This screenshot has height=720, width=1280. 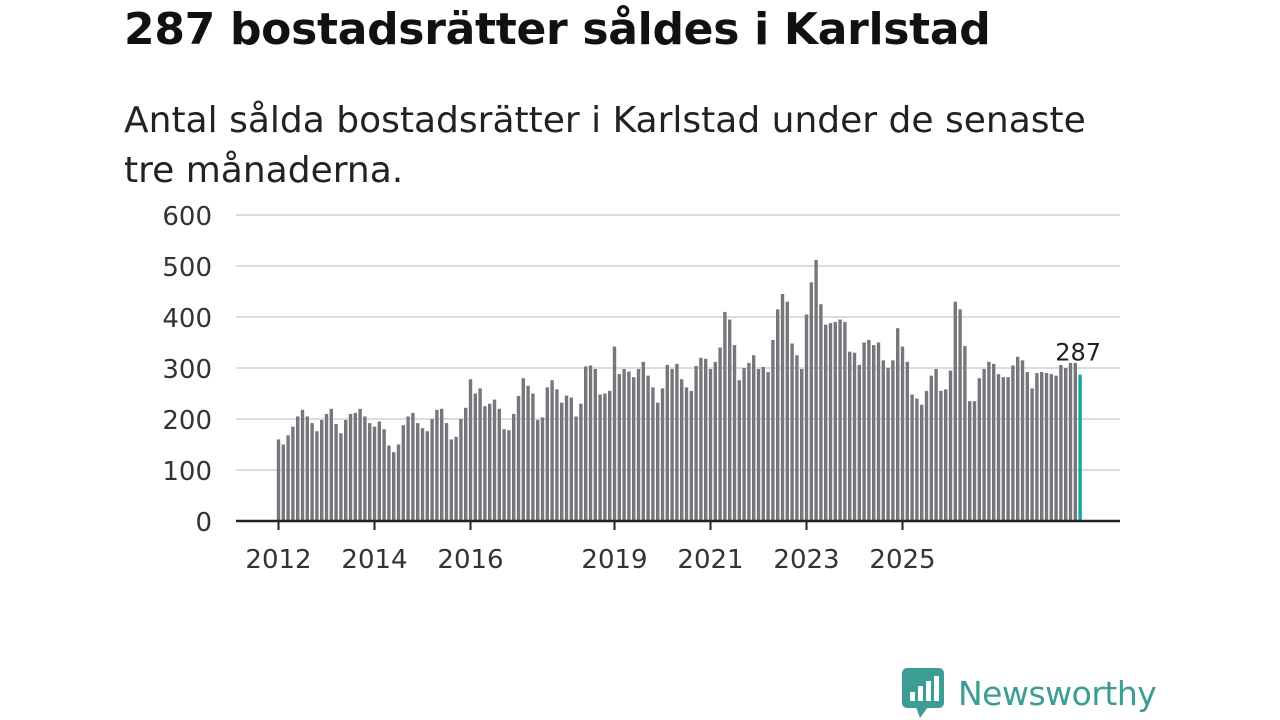 What do you see at coordinates (203, 523) in the screenshot?
I see `y-tick-label: 0` at bounding box center [203, 523].